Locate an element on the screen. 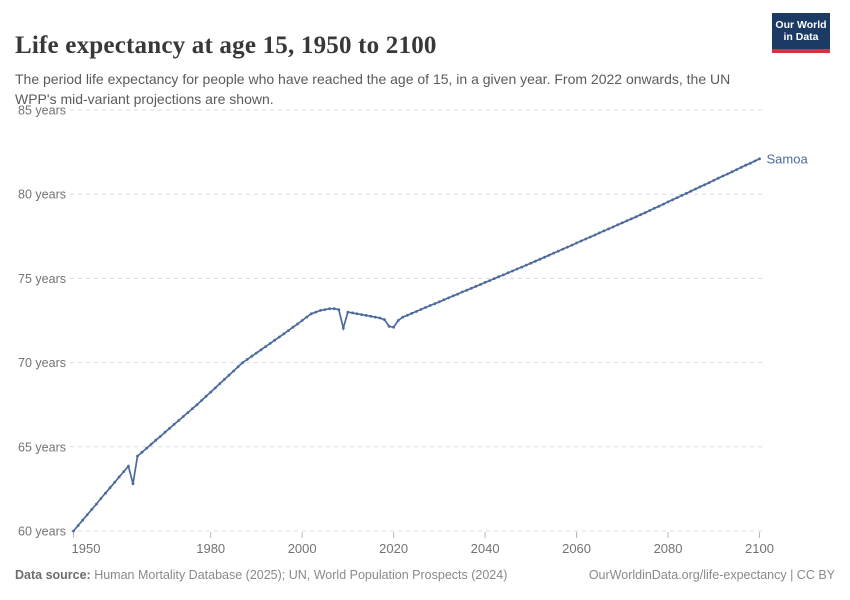 The image size is (850, 600). data-point-2004 is located at coordinates (320, 310).